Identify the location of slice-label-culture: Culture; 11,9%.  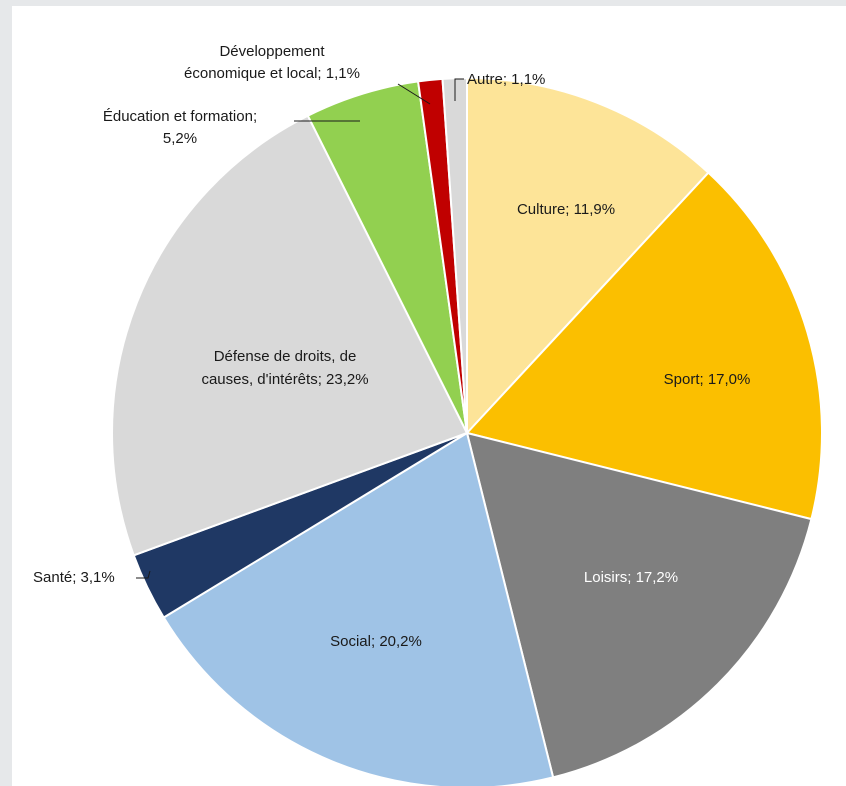
(566, 209).